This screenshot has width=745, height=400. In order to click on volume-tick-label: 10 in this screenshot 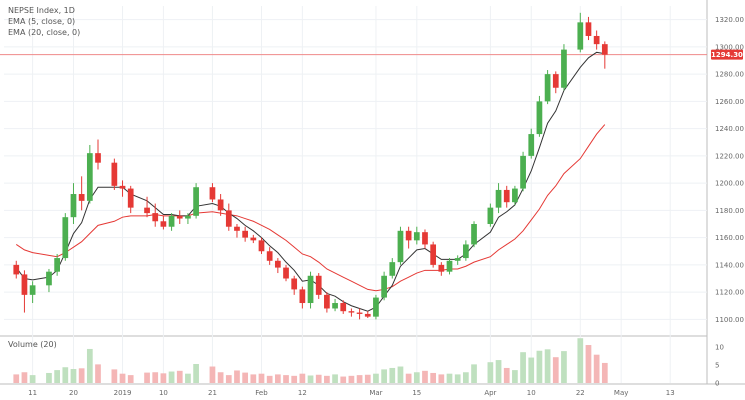, I will do `click(719, 348)`.